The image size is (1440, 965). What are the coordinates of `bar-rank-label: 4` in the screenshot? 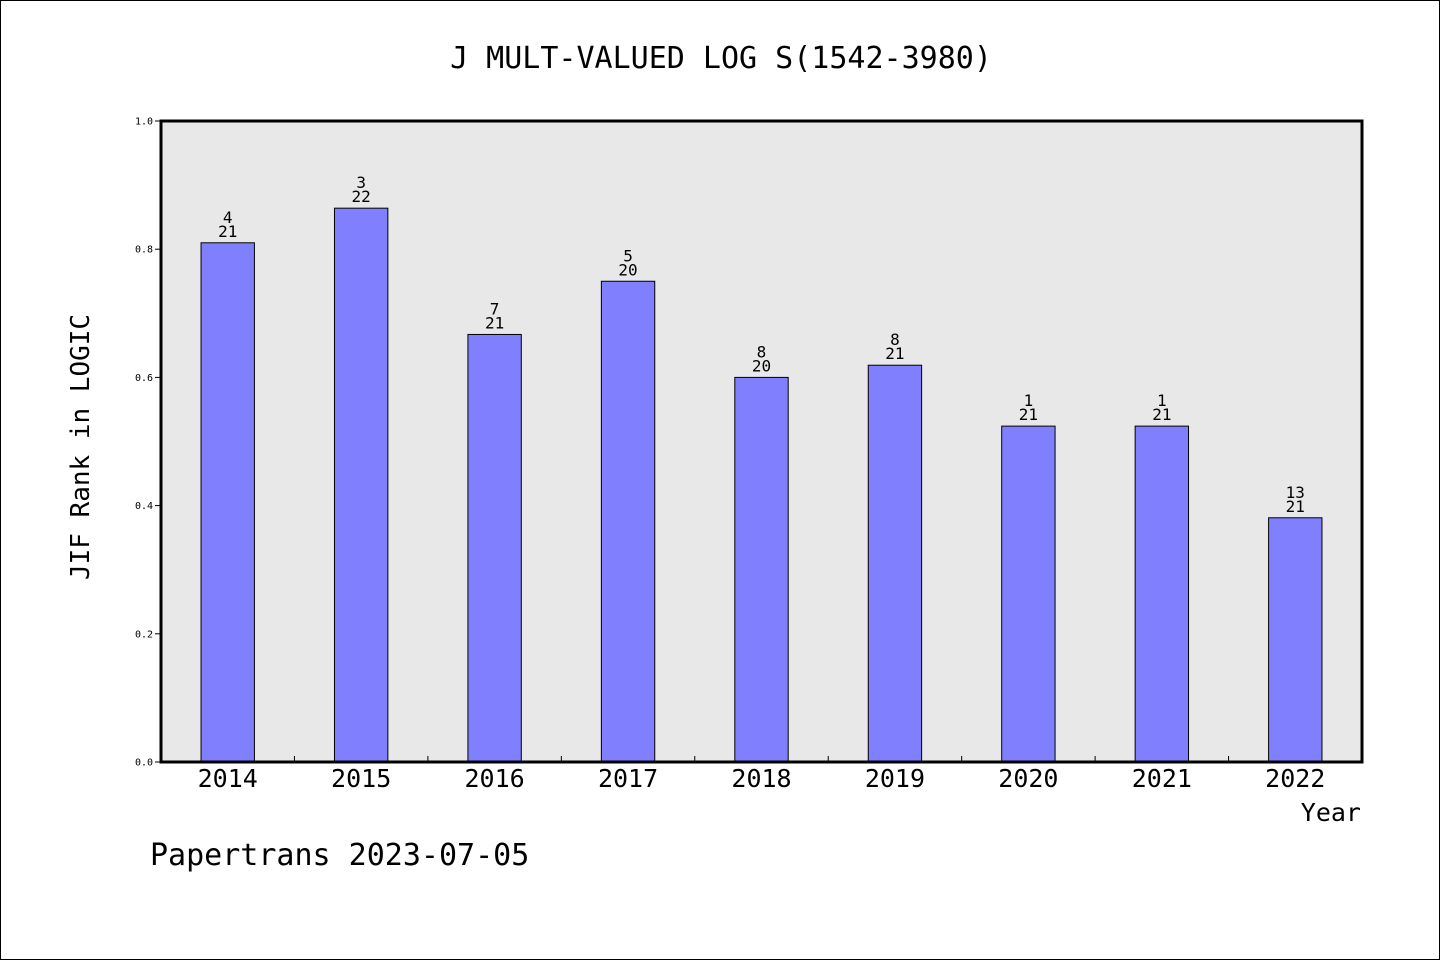 It's located at (228, 217).